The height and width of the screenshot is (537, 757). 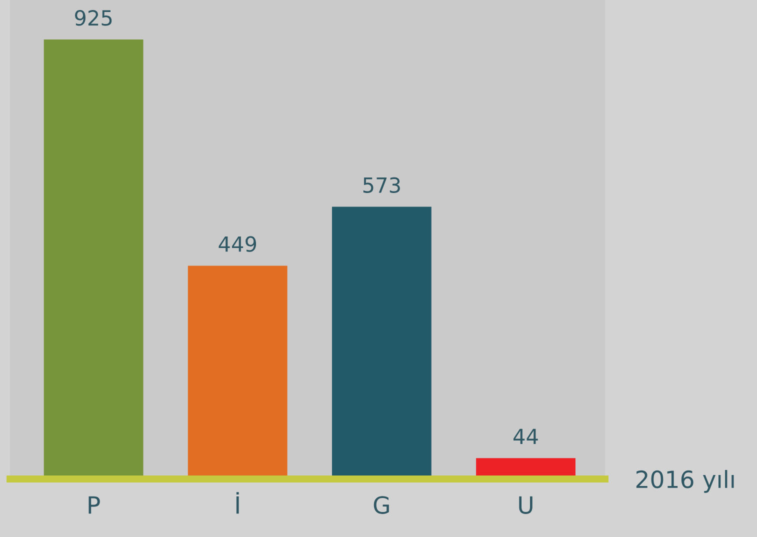 What do you see at coordinates (381, 505) in the screenshot?
I see `x-tick-label: G` at bounding box center [381, 505].